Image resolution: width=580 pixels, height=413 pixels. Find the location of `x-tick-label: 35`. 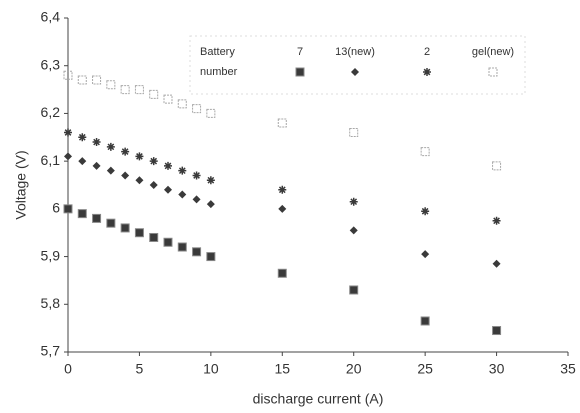

x-tick-label: 35 is located at coordinates (568, 369).